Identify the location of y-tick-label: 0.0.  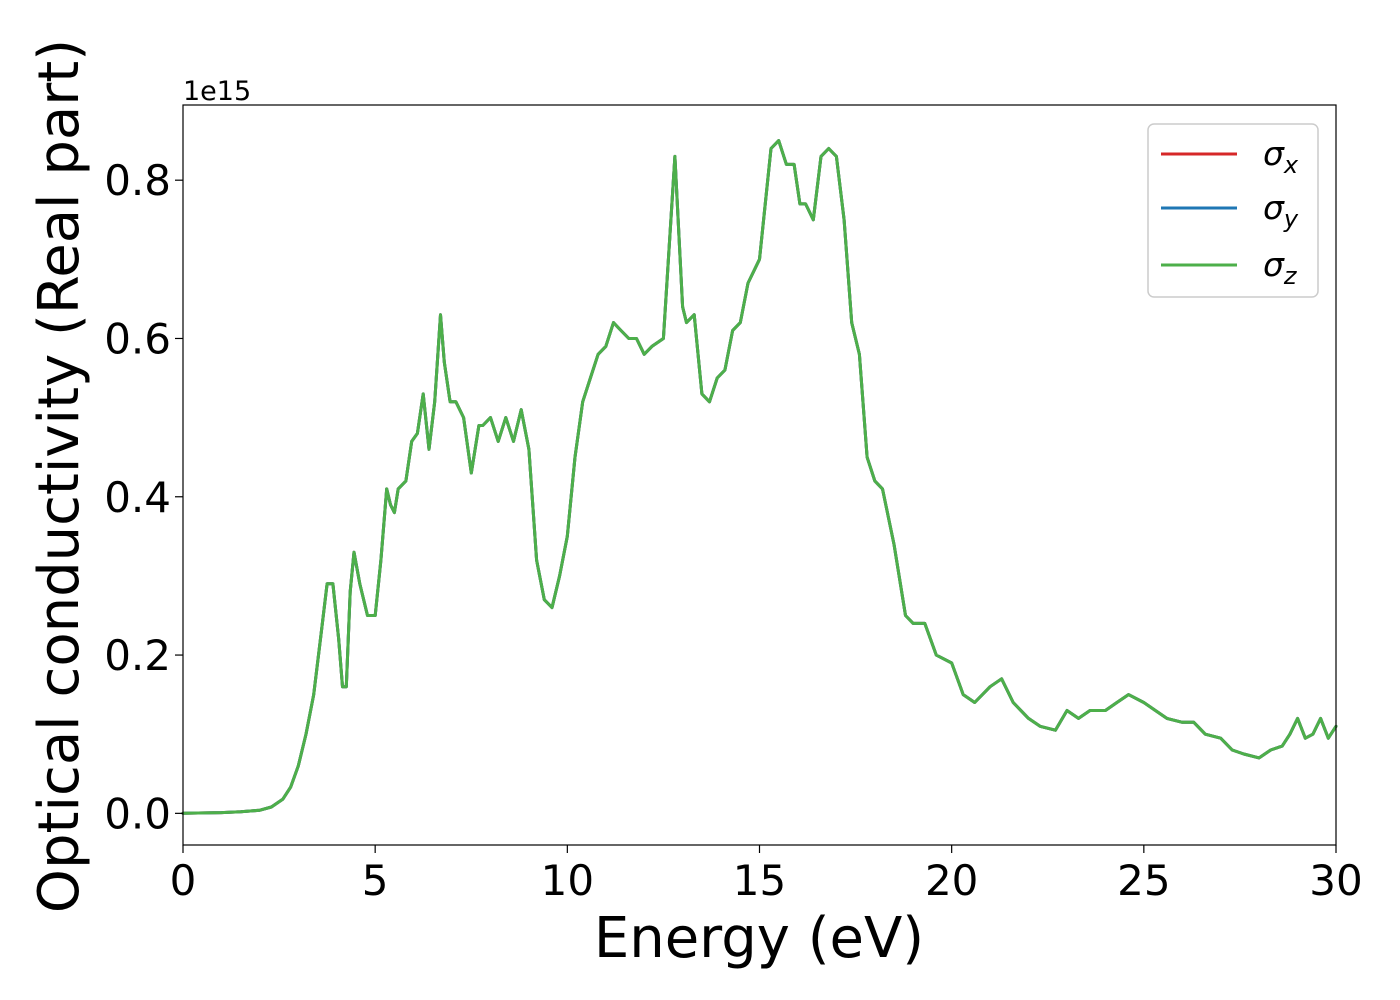
(137, 813).